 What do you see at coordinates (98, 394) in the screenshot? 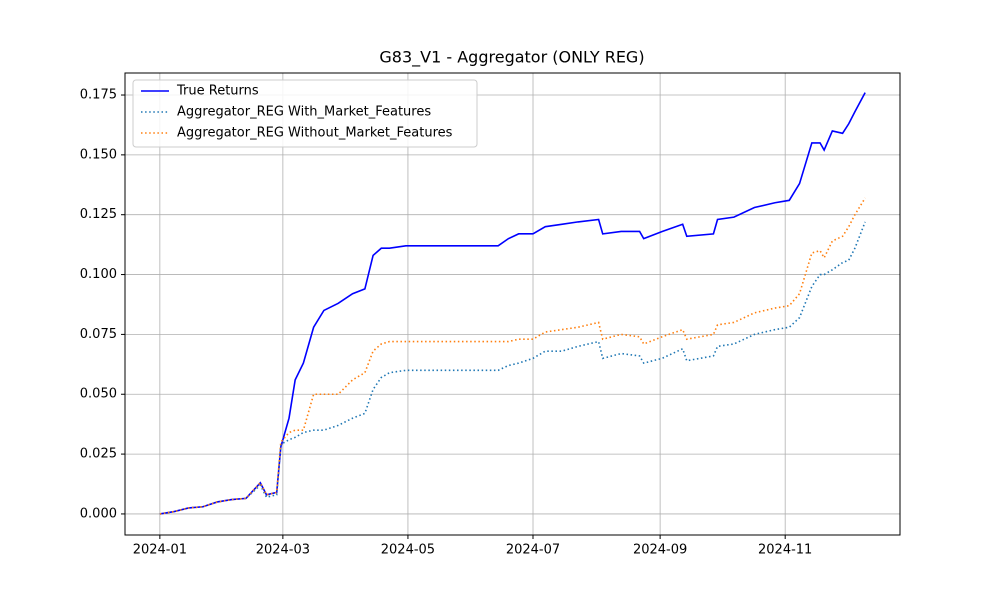
I see `y-tick-label: 0.050` at bounding box center [98, 394].